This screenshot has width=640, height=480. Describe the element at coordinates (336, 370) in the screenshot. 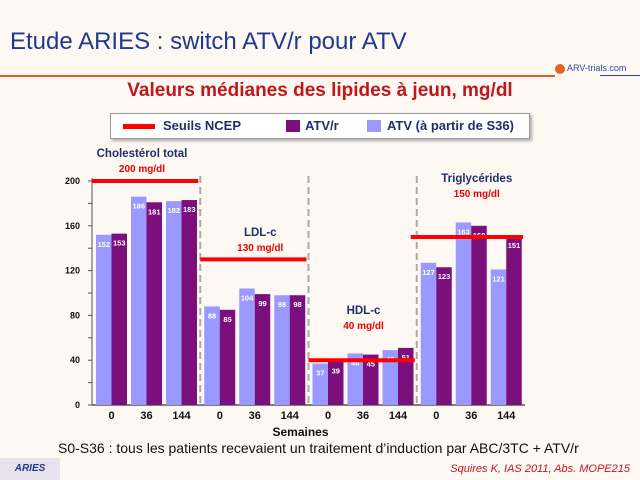

I see `bar-atv-r-label: 39` at that location.